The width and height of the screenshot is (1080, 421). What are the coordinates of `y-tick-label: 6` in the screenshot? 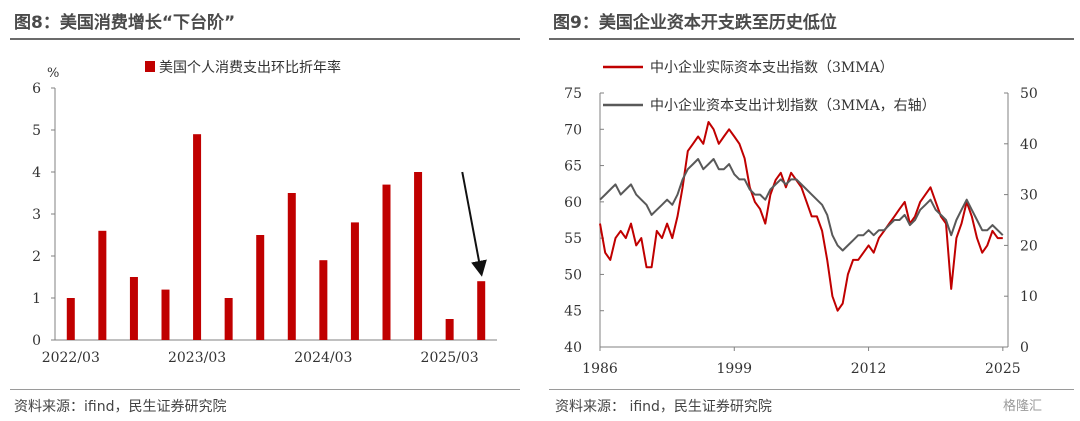 It's located at (36, 89).